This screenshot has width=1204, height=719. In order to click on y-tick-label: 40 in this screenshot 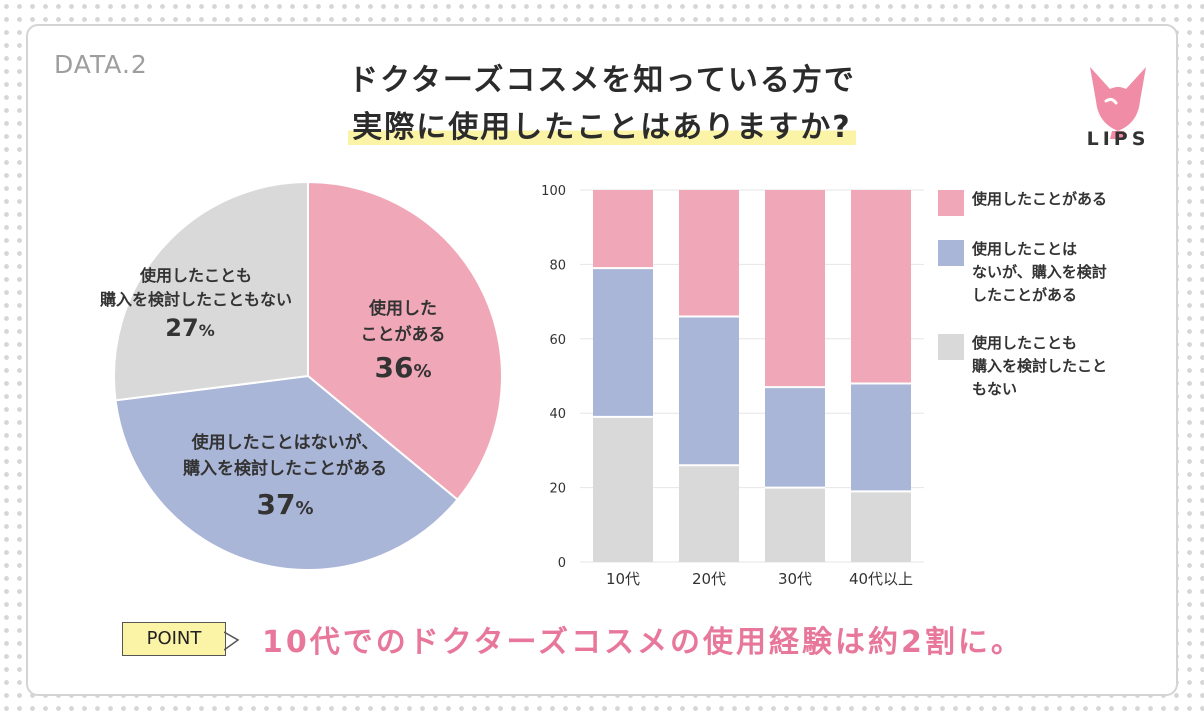, I will do `click(557, 414)`.